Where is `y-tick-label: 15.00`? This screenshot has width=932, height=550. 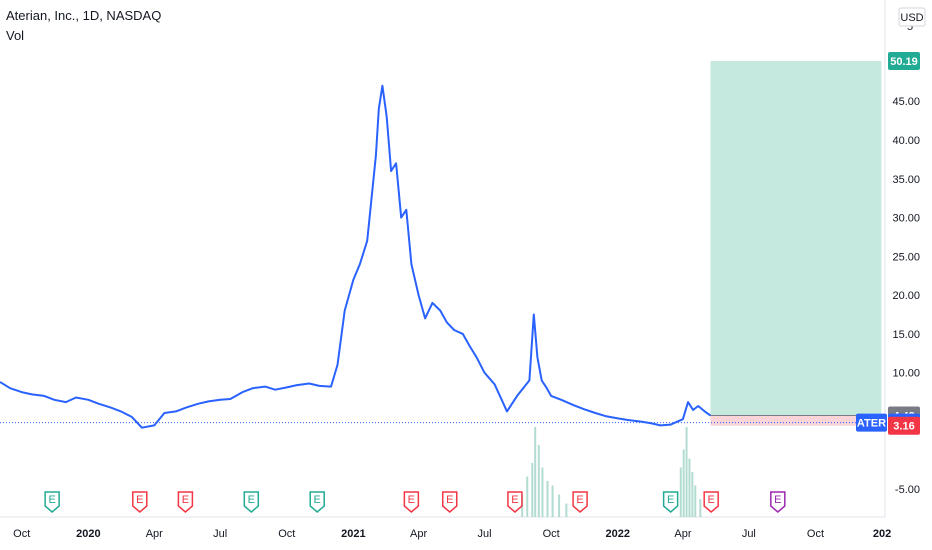 y-tick-label: 15.00 is located at coordinates (906, 335).